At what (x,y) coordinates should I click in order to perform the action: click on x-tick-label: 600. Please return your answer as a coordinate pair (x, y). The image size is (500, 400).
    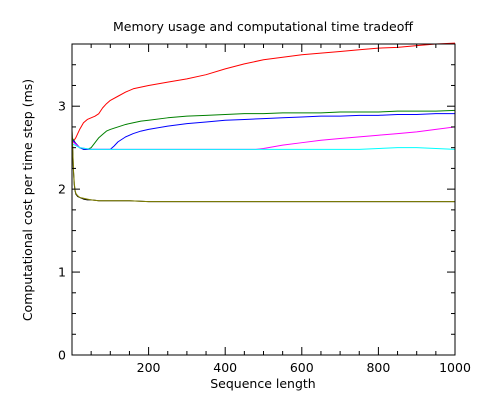
    Looking at the image, I should click on (302, 367).